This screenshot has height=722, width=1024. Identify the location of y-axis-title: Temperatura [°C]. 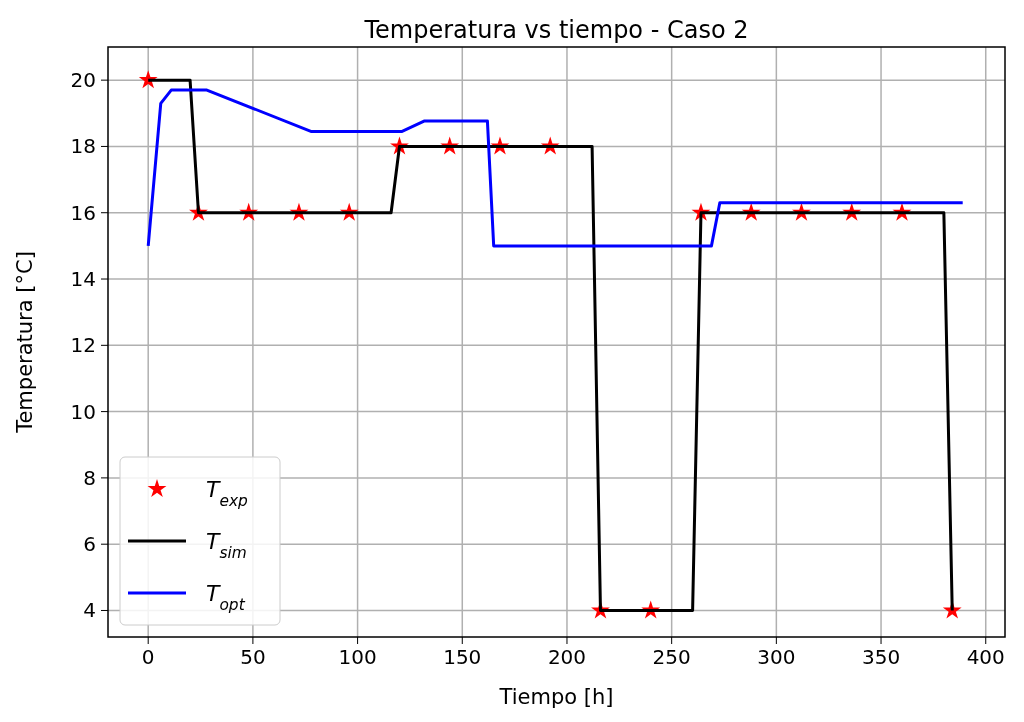
(25, 342).